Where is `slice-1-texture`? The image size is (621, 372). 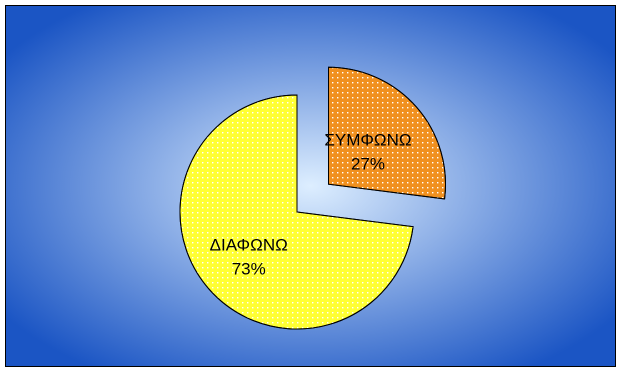
slice-1-texture is located at coordinates (387, 133).